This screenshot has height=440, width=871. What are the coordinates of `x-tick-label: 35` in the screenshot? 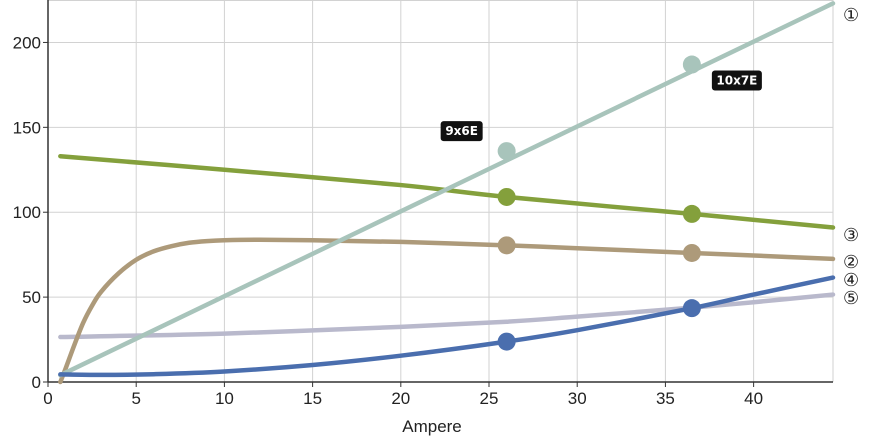 It's located at (665, 398).